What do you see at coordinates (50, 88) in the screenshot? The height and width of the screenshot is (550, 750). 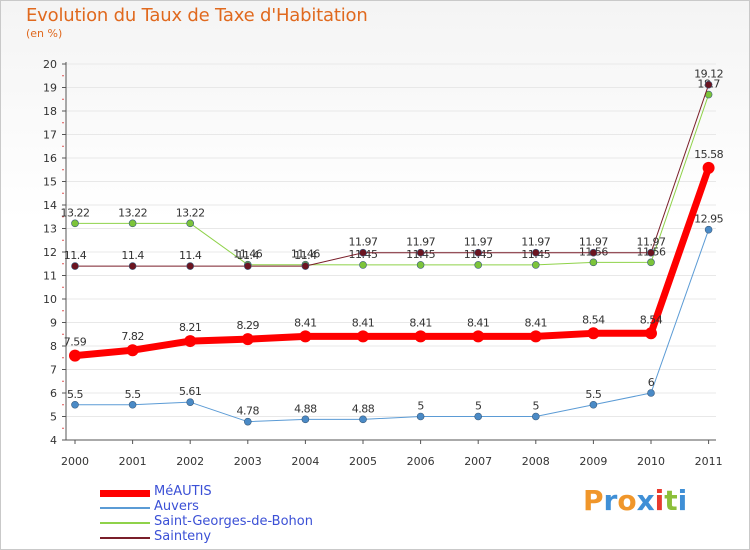 I see `y-tick-label: 19` at bounding box center [50, 88].